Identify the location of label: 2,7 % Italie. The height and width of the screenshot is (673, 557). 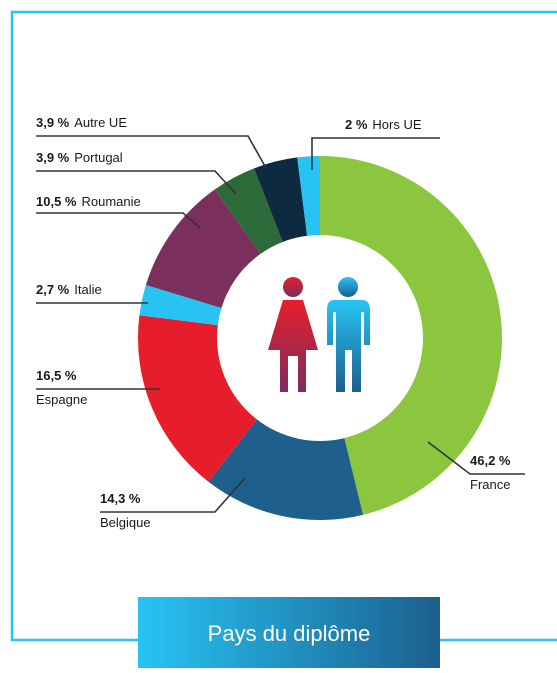
(69, 289).